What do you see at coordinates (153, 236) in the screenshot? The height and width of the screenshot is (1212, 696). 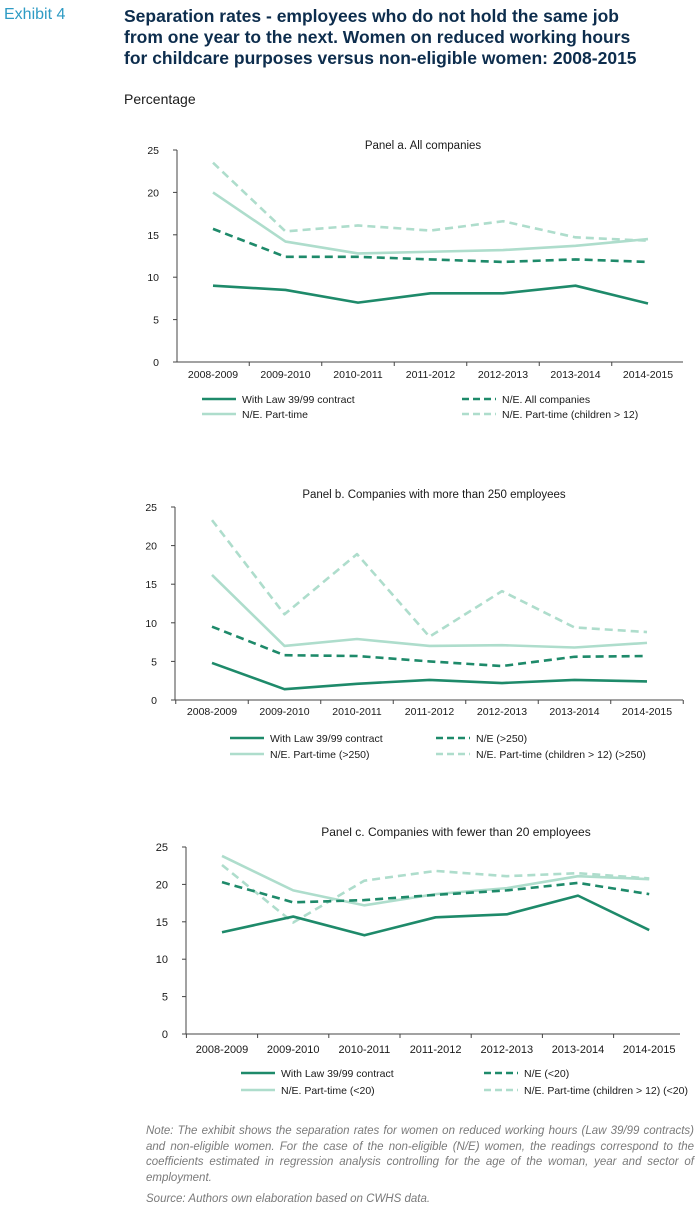 I see `panel-a-y-tick-label: 15` at bounding box center [153, 236].